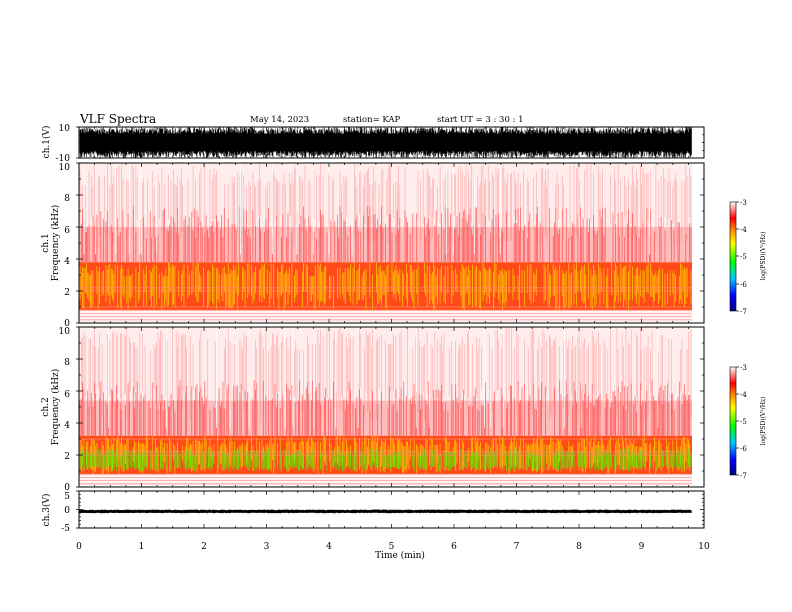  What do you see at coordinates (55, 243) in the screenshot?
I see `ch1-spectrogram-ylabel: Frequency (kHz)` at bounding box center [55, 243].